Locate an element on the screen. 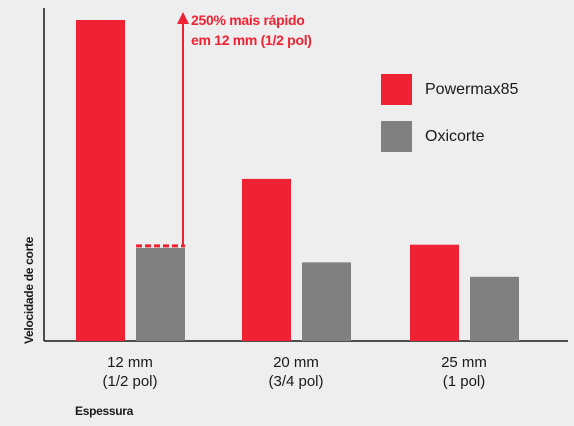  annotation-text: 250% mais rápido em 12 mm (1/2 pol) is located at coordinates (251, 30).